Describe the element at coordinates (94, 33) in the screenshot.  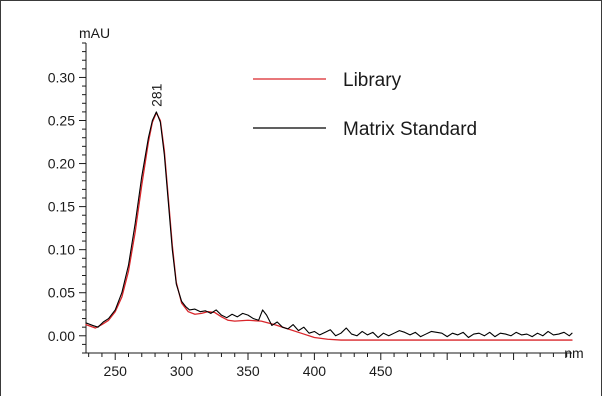
I see `y-axis-unit-label: mAU` at that location.